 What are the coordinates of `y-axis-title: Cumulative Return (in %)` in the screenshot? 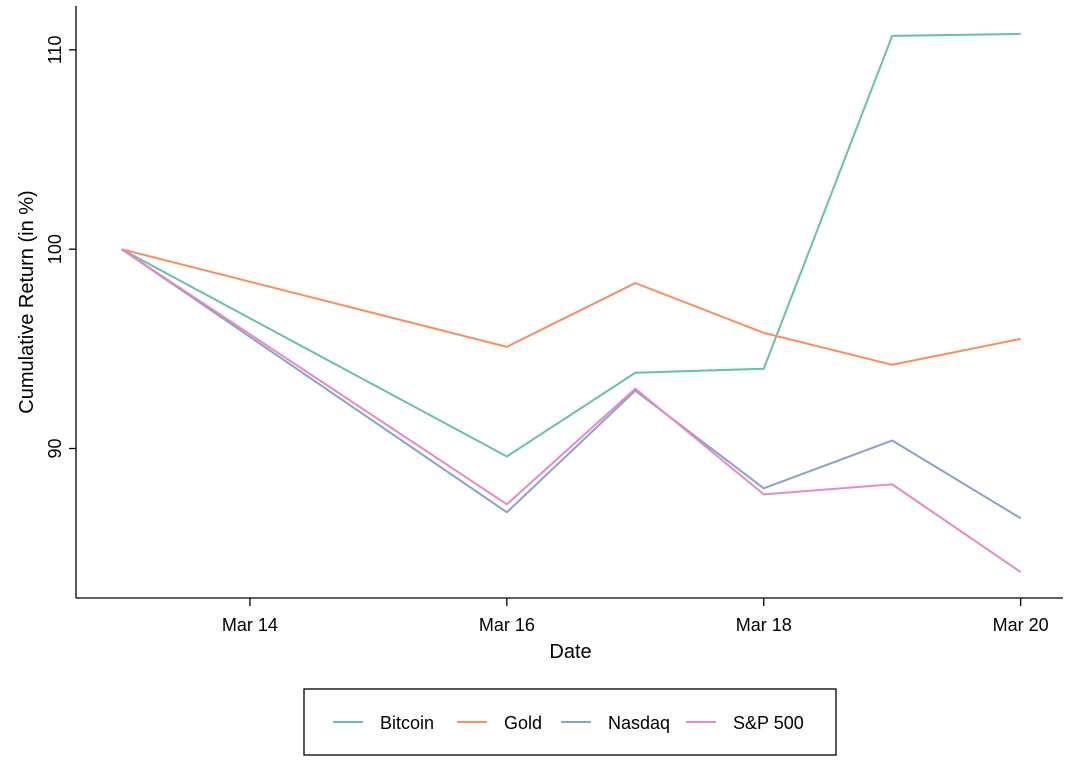 It's located at (27, 301).